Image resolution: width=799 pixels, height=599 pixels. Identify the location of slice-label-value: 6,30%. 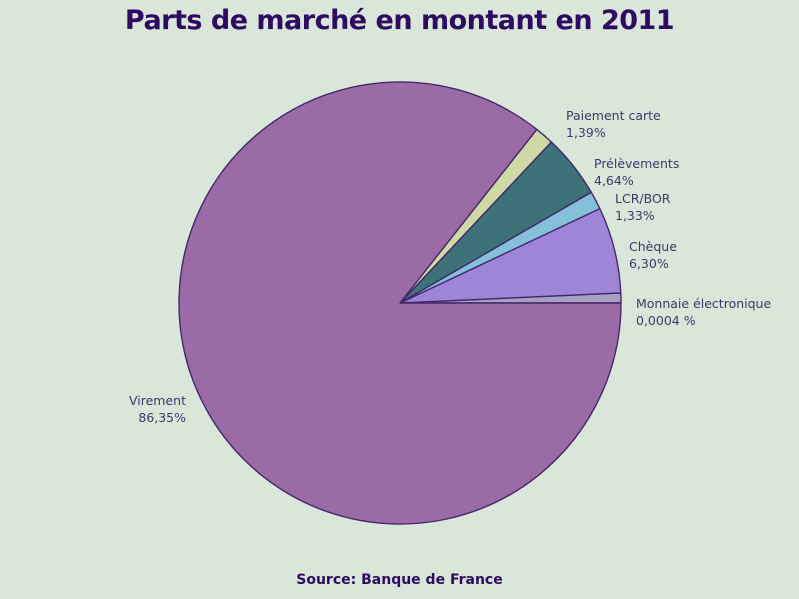
(649, 263).